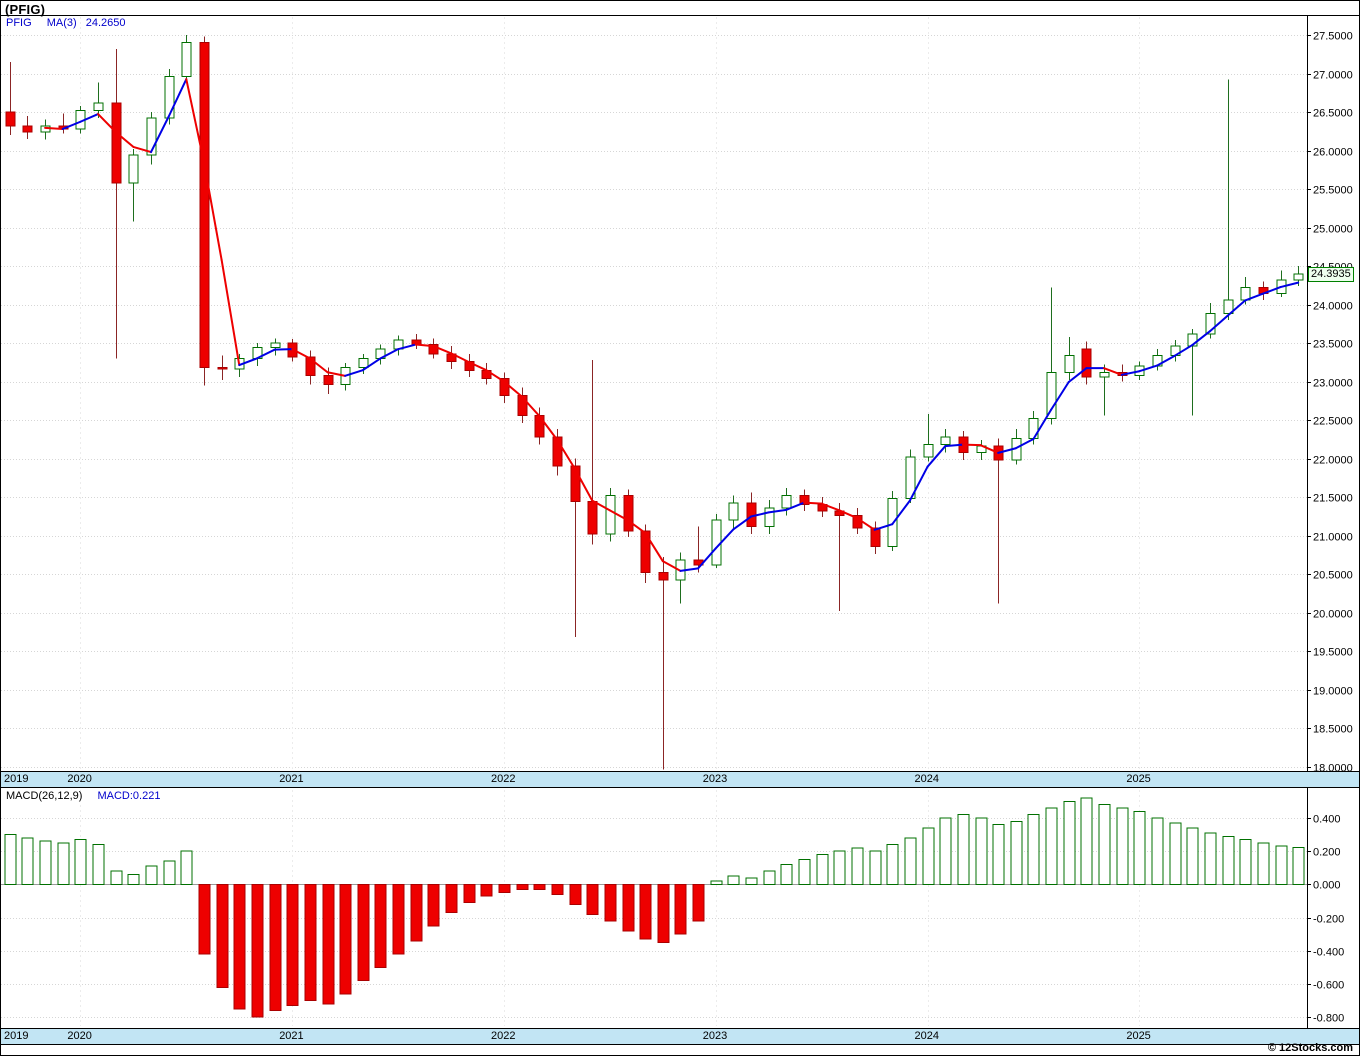  I want to click on price-tick-label: 19.0000, so click(1333, 692).